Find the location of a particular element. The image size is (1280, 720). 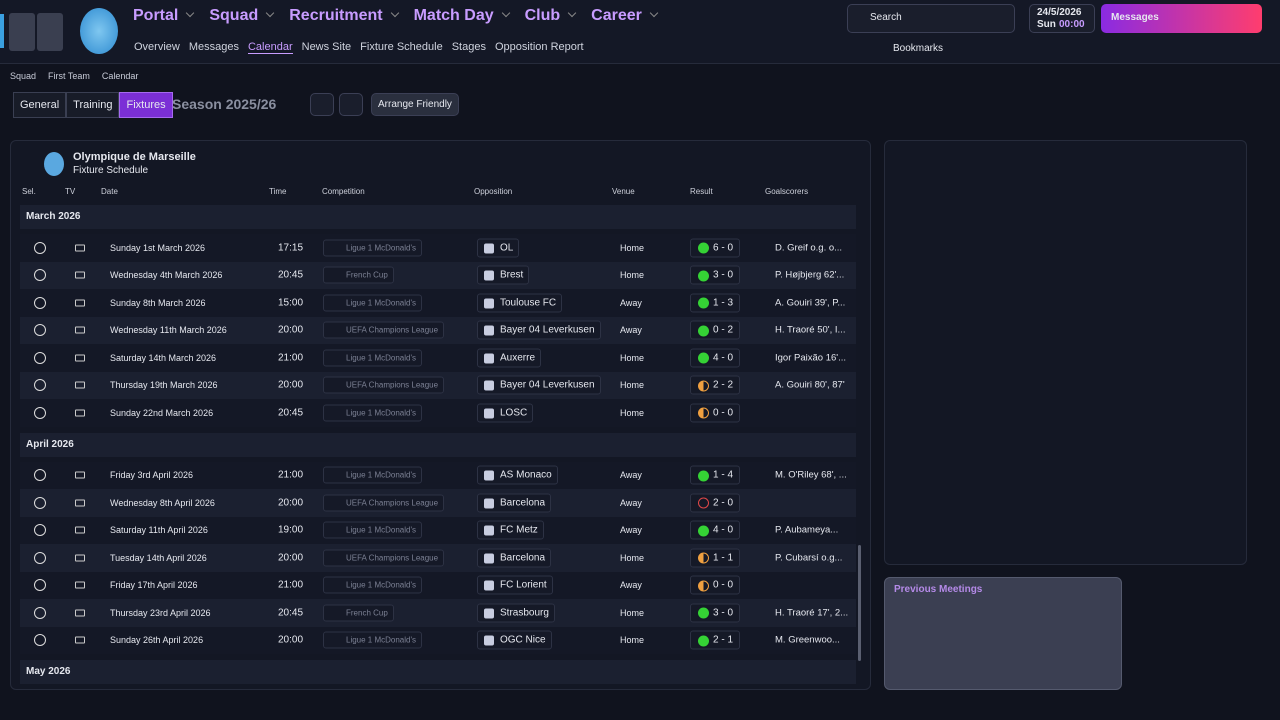

sub-nav-item: Overview is located at coordinates (157, 47).